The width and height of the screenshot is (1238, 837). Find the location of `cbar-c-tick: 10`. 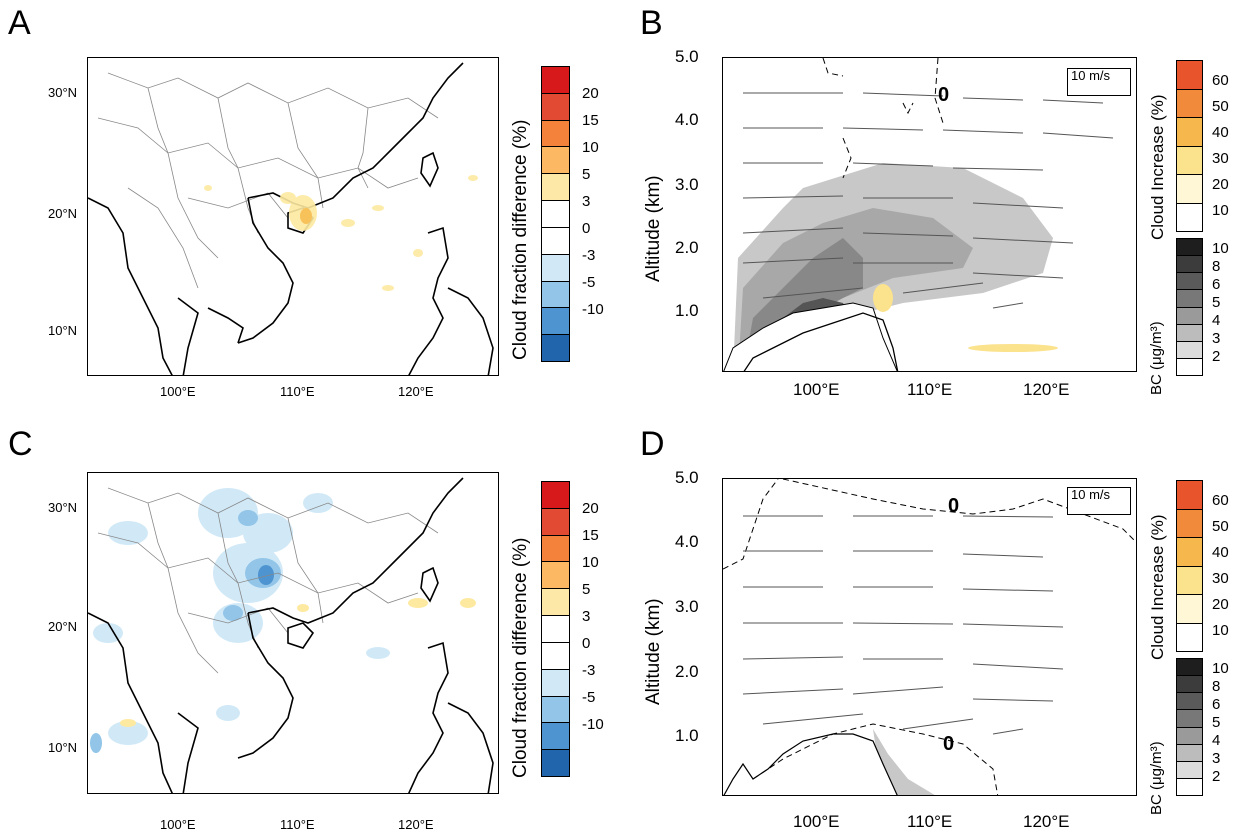

cbar-c-tick: 10 is located at coordinates (590, 562).